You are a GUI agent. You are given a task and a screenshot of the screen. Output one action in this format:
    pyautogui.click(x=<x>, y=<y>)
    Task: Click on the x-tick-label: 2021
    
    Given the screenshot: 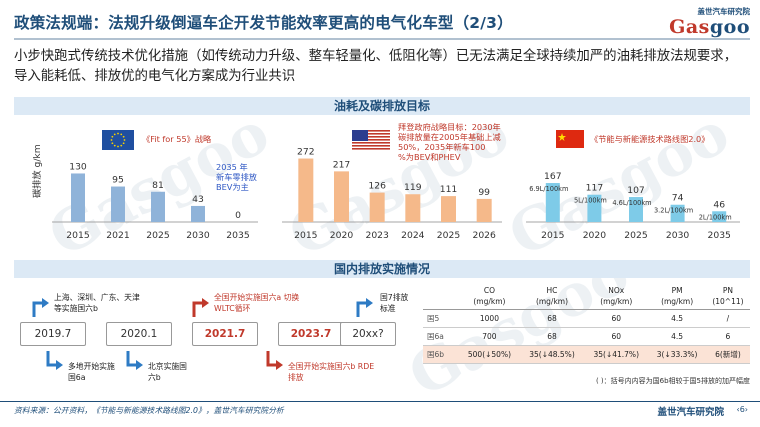 What is the action you would take?
    pyautogui.click(x=117, y=235)
    